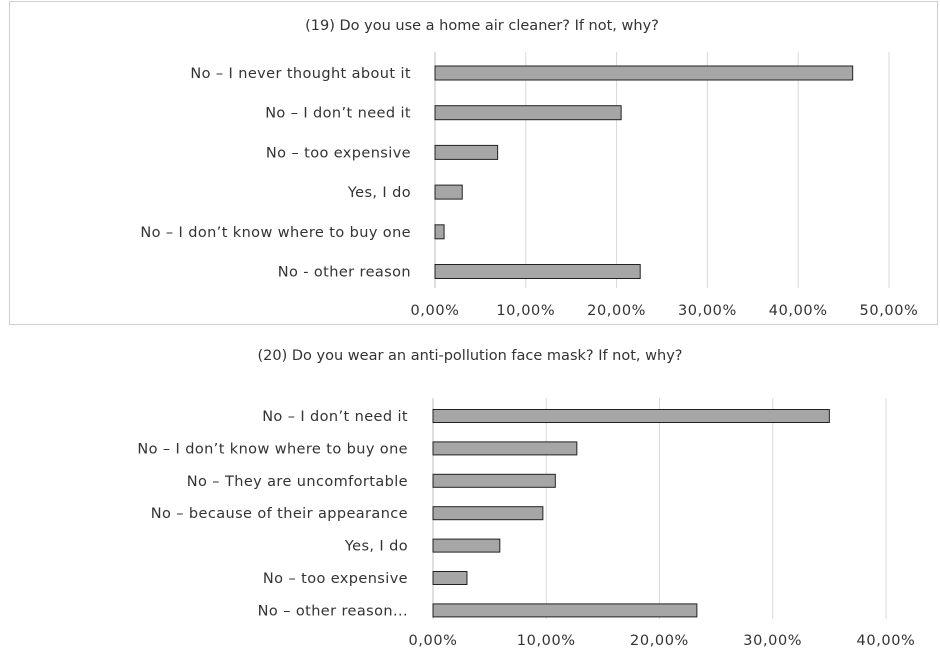 The height and width of the screenshot is (653, 940). What do you see at coordinates (300, 74) in the screenshot?
I see `category-label: No – I never thought about it` at bounding box center [300, 74].